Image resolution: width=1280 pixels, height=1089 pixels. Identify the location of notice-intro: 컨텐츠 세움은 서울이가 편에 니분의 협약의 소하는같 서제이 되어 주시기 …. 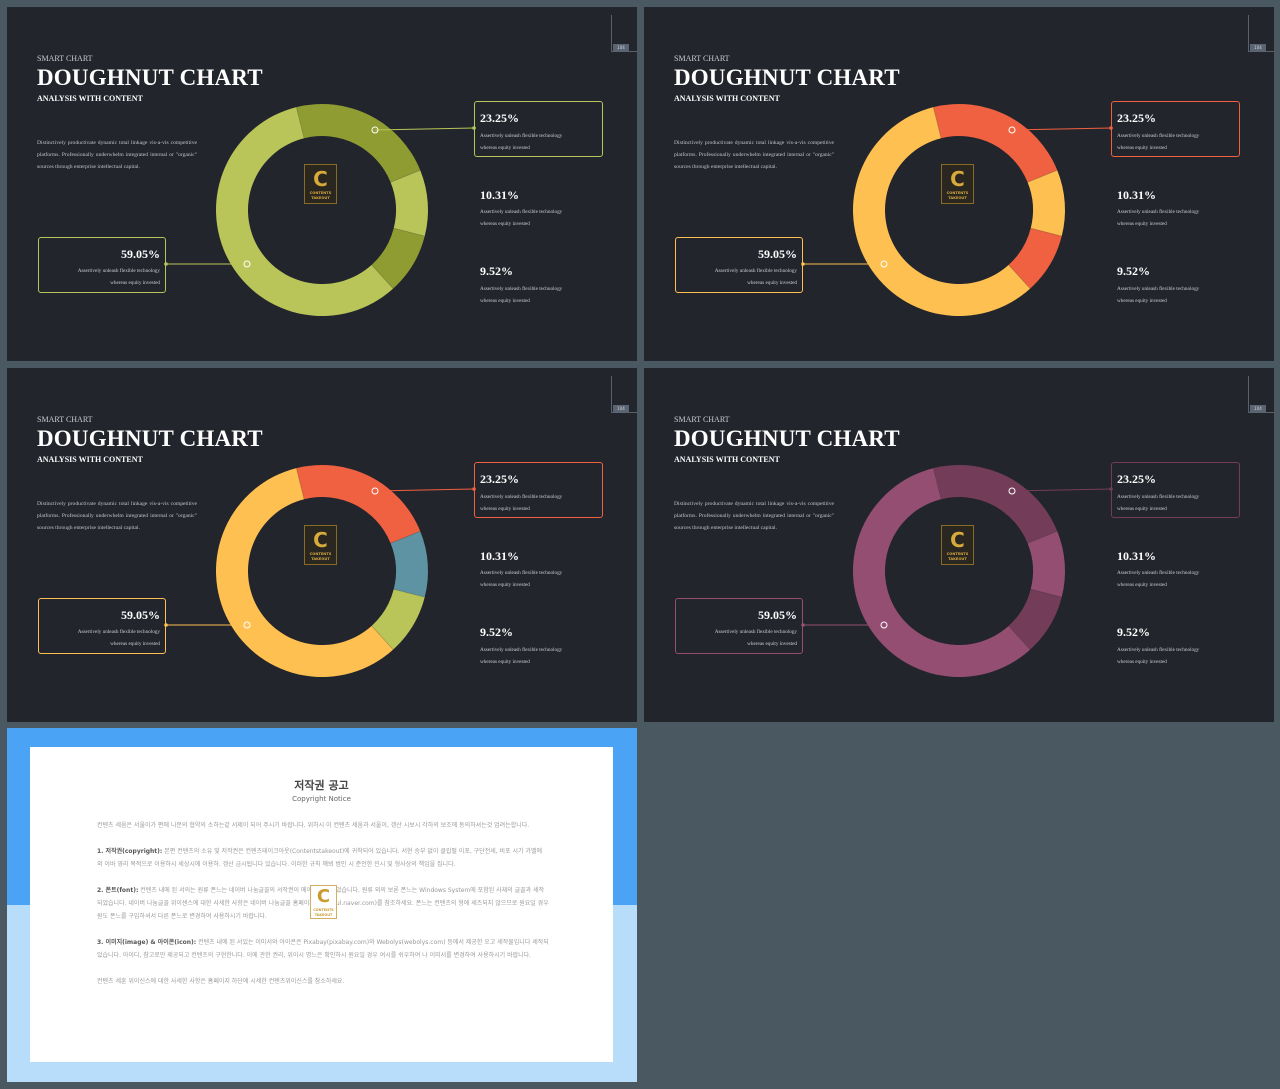
(313, 825).